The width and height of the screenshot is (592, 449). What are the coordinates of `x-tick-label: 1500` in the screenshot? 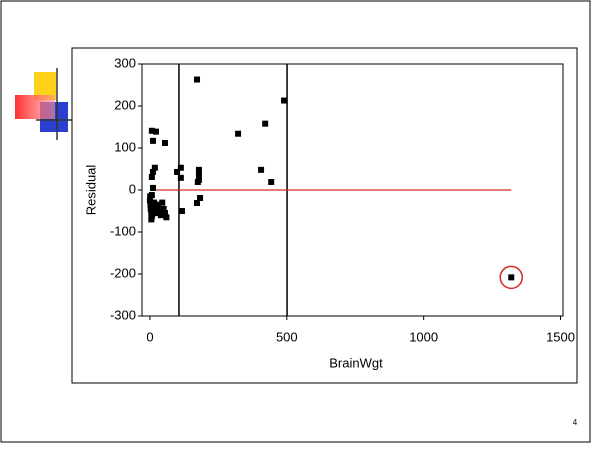 It's located at (560, 336).